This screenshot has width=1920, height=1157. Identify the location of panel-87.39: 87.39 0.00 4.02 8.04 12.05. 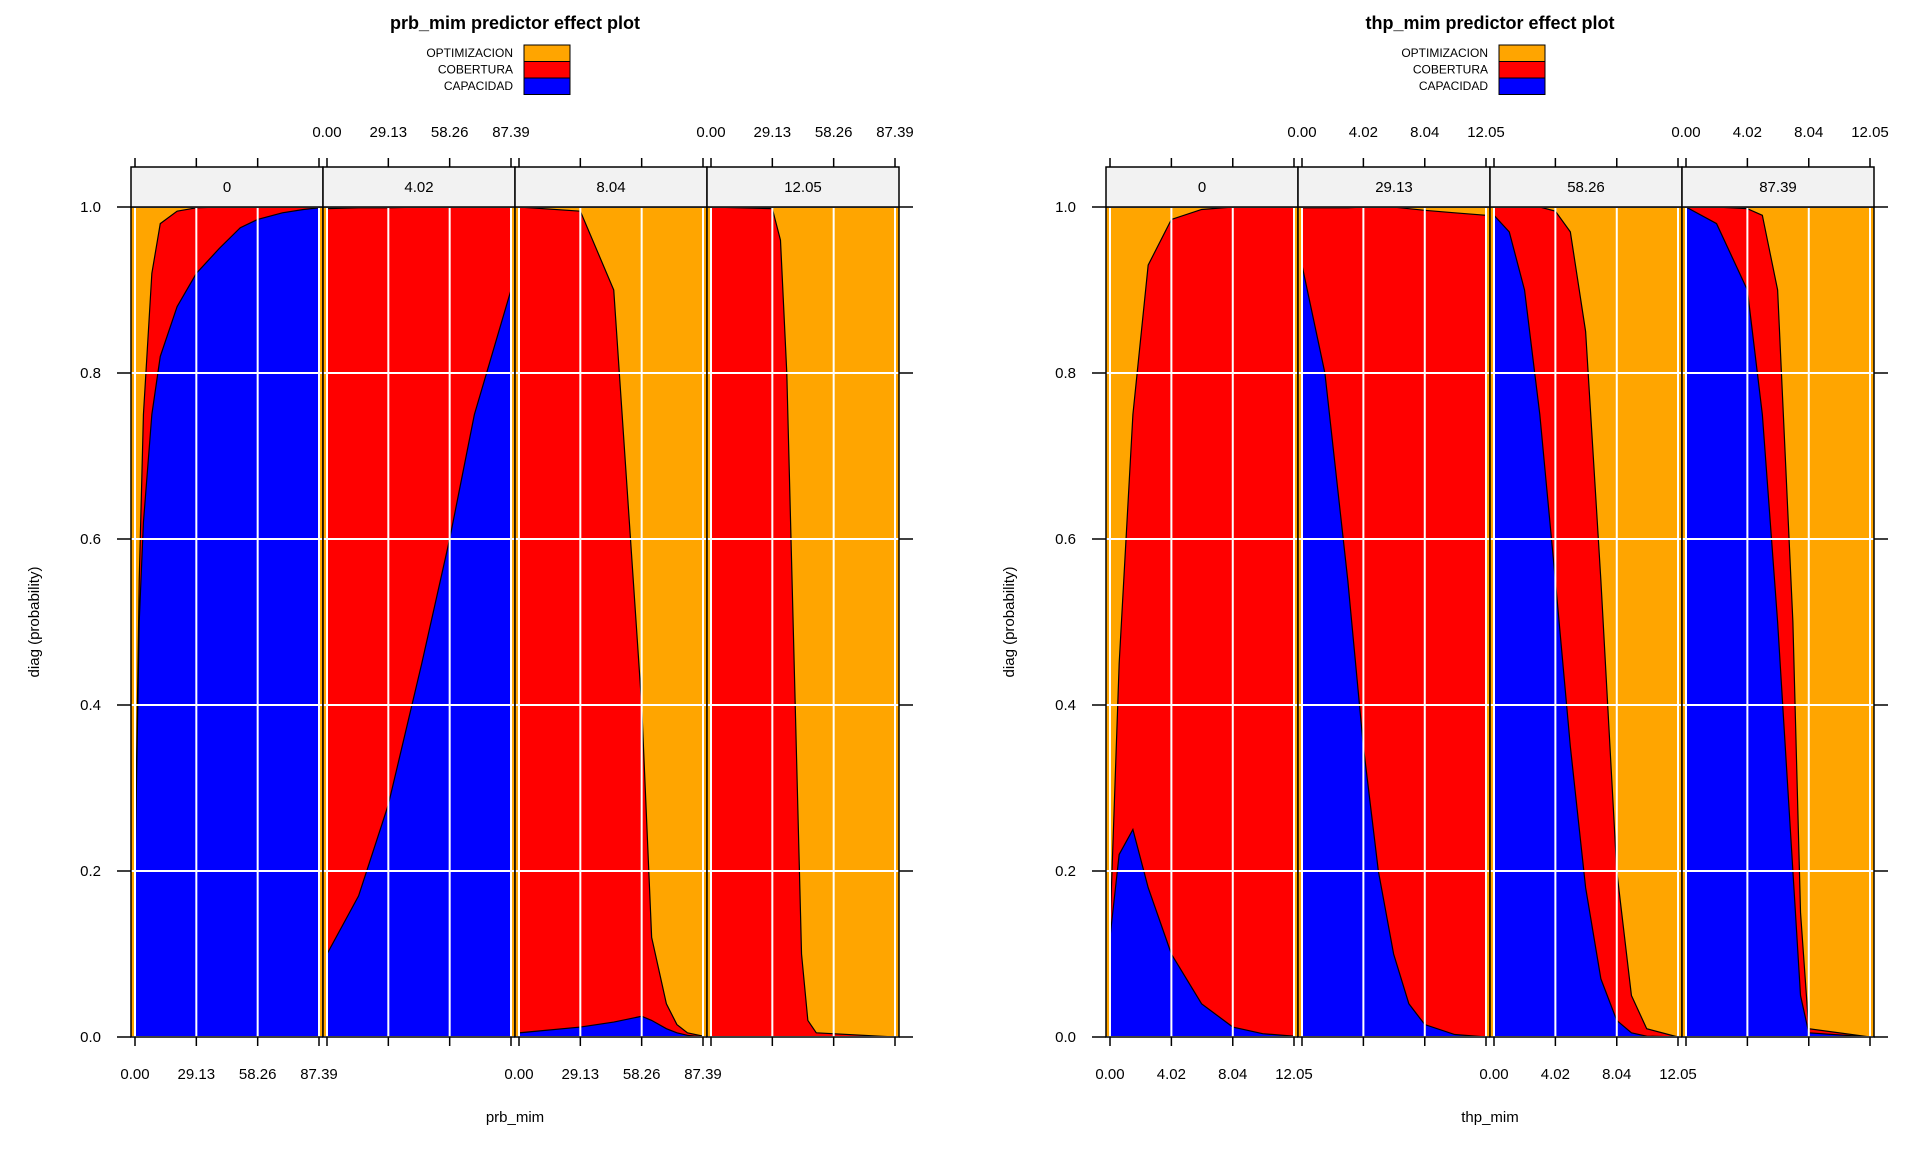
(1780, 585).